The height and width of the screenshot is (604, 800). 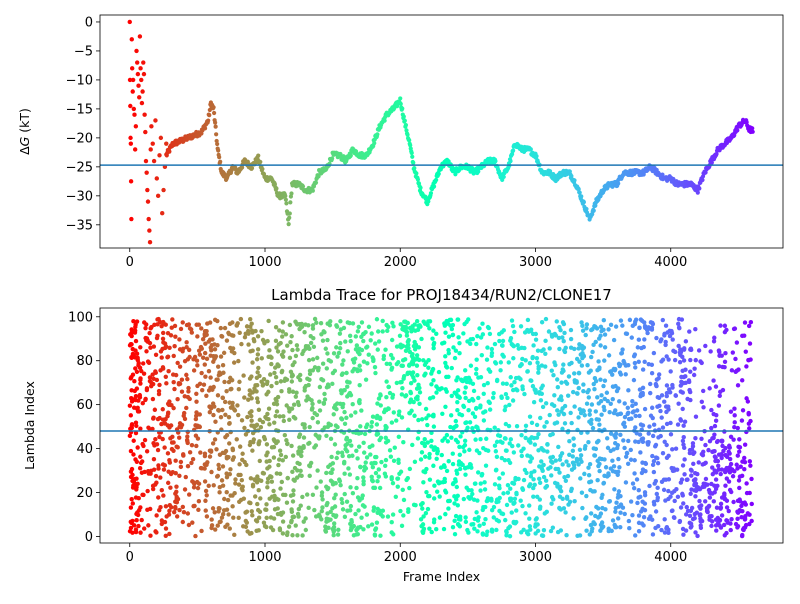 What do you see at coordinates (400, 262) in the screenshot?
I see `x-tick-label: 2000` at bounding box center [400, 262].